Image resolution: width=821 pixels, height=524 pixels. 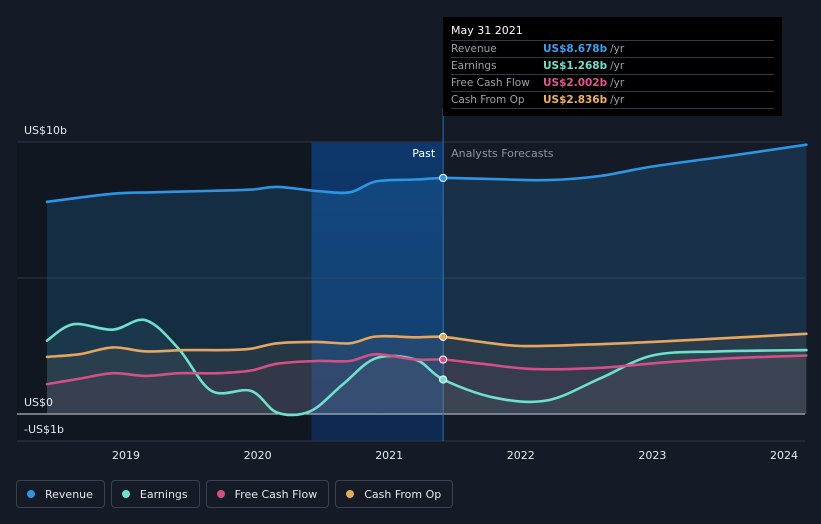 What do you see at coordinates (487, 30) in the screenshot?
I see `tooltip-date: May 31 2021` at bounding box center [487, 30].